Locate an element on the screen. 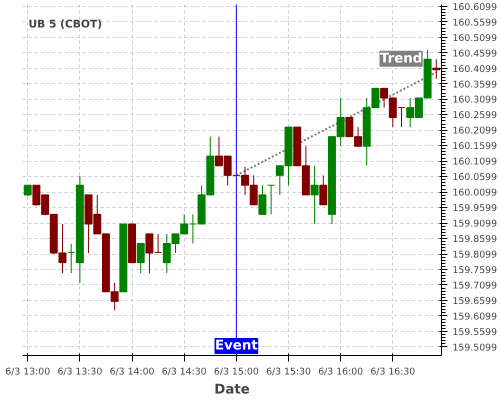  y-tick-label: 159.8099 is located at coordinates (475, 255).